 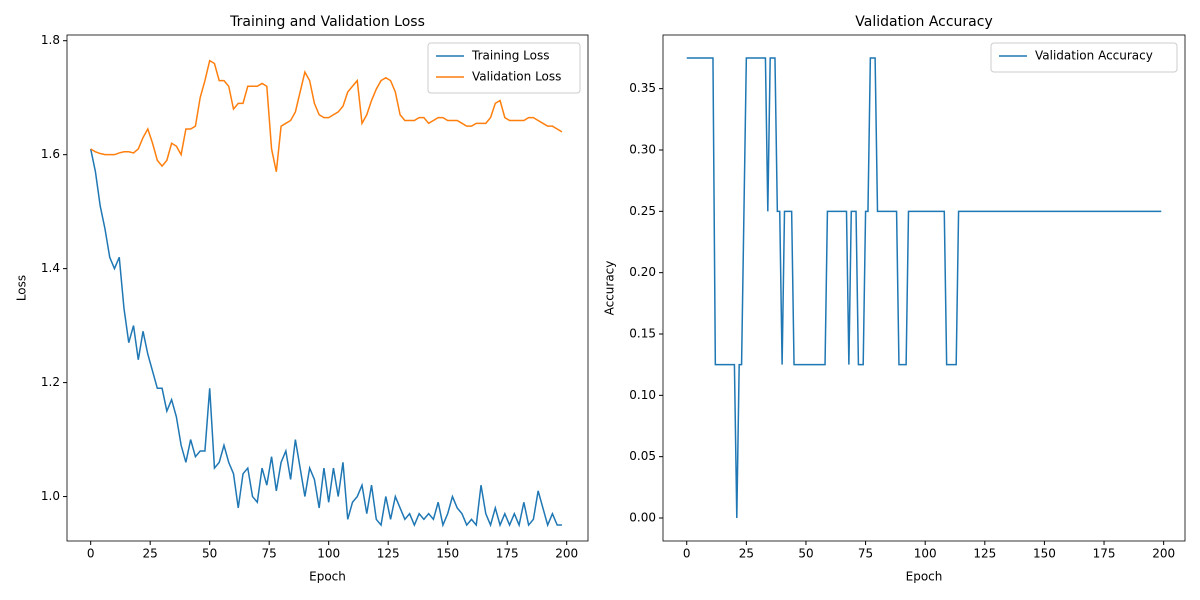 I want to click on y-axis-label: Loss, so click(x=22, y=288).